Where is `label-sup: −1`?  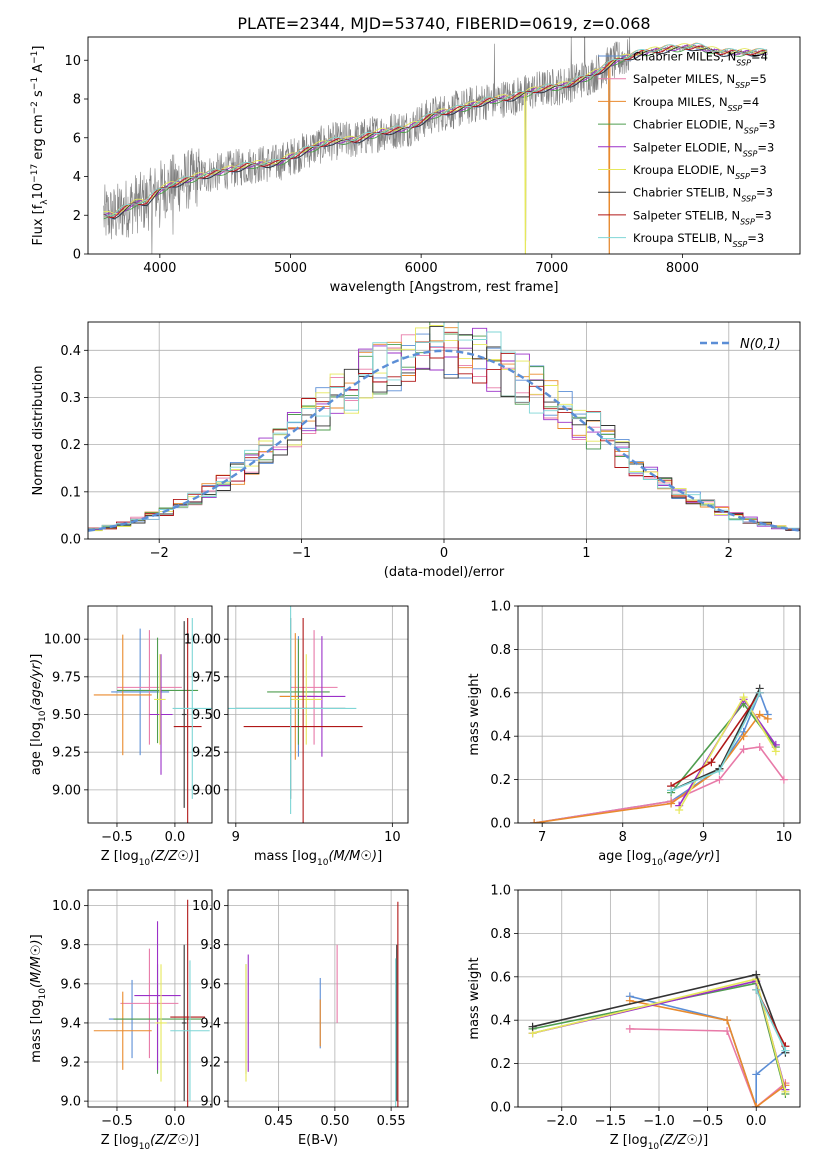 label-sup: −1 is located at coordinates (35, 83).